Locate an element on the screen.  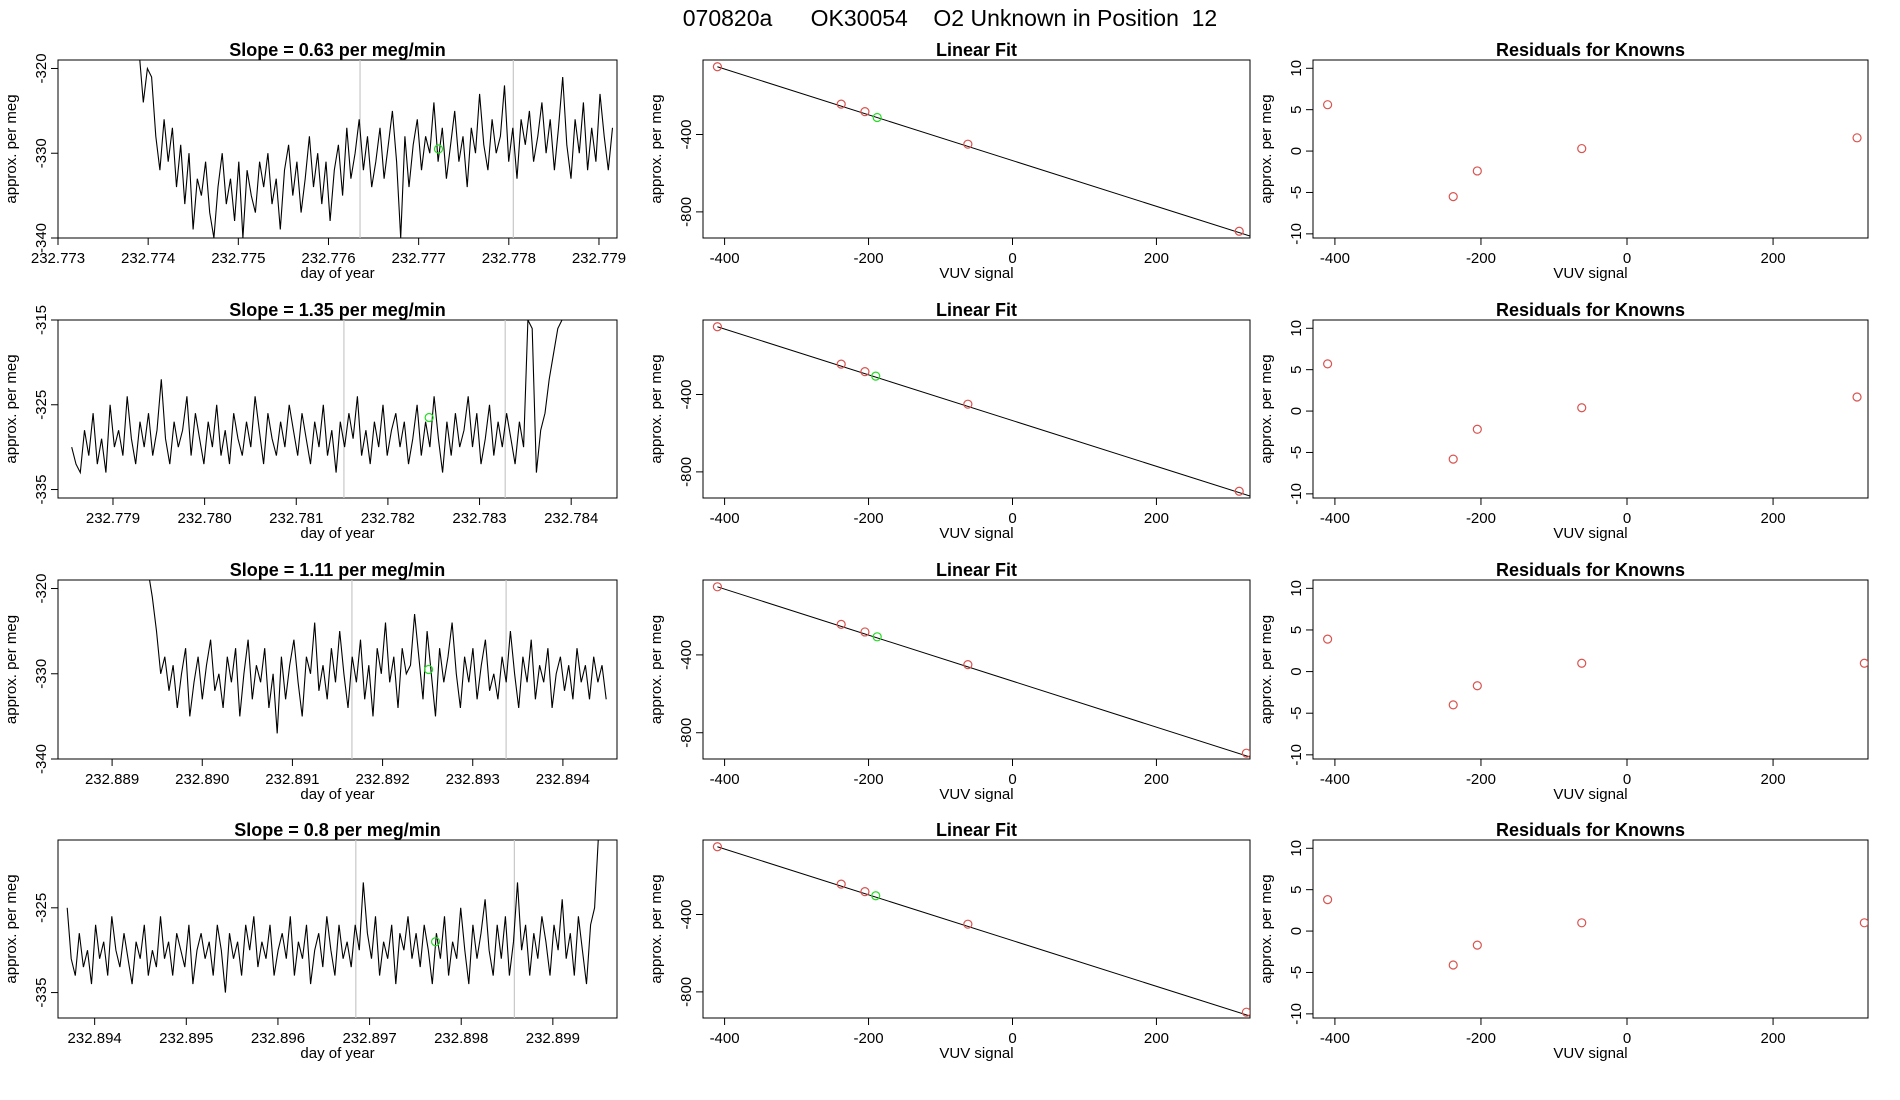
time-series-3-x-tick-label: 232.890 is located at coordinates (202, 779).